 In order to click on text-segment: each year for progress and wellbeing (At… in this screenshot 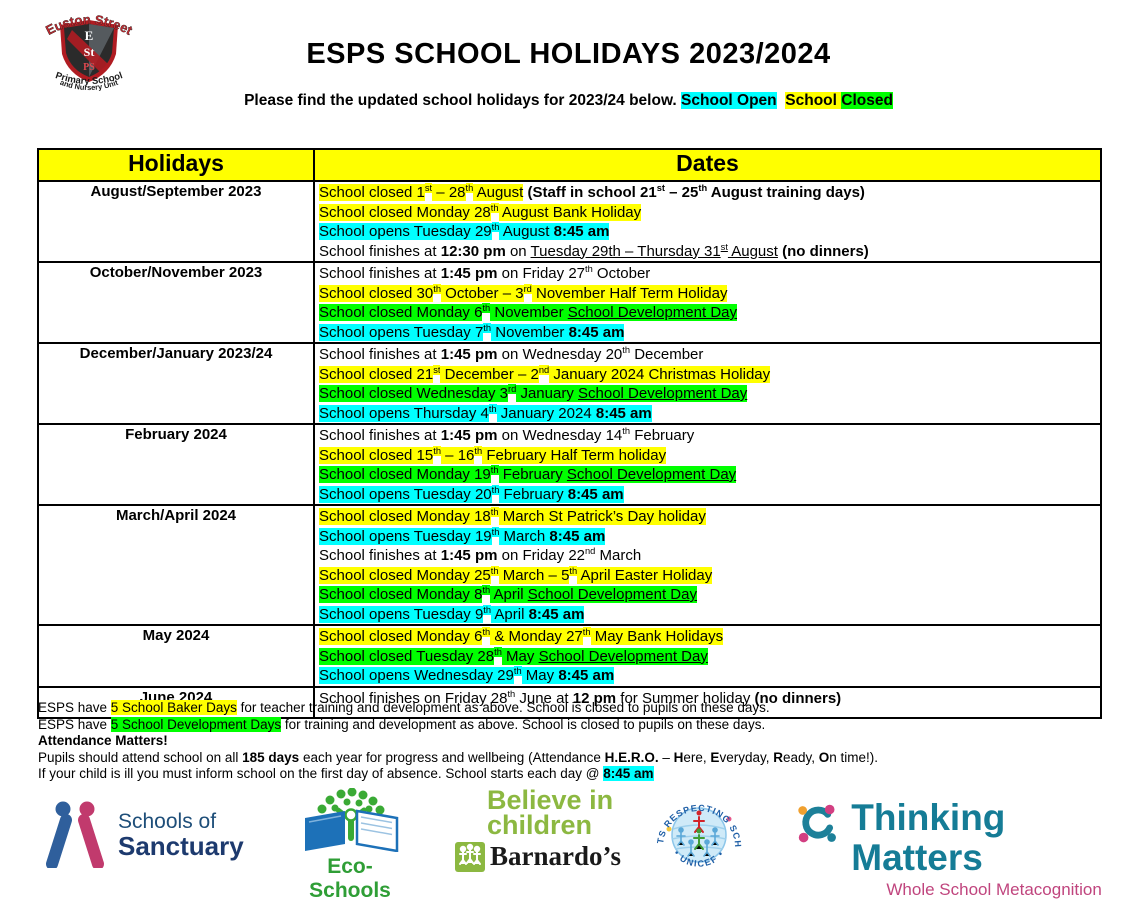, I will do `click(452, 757)`.